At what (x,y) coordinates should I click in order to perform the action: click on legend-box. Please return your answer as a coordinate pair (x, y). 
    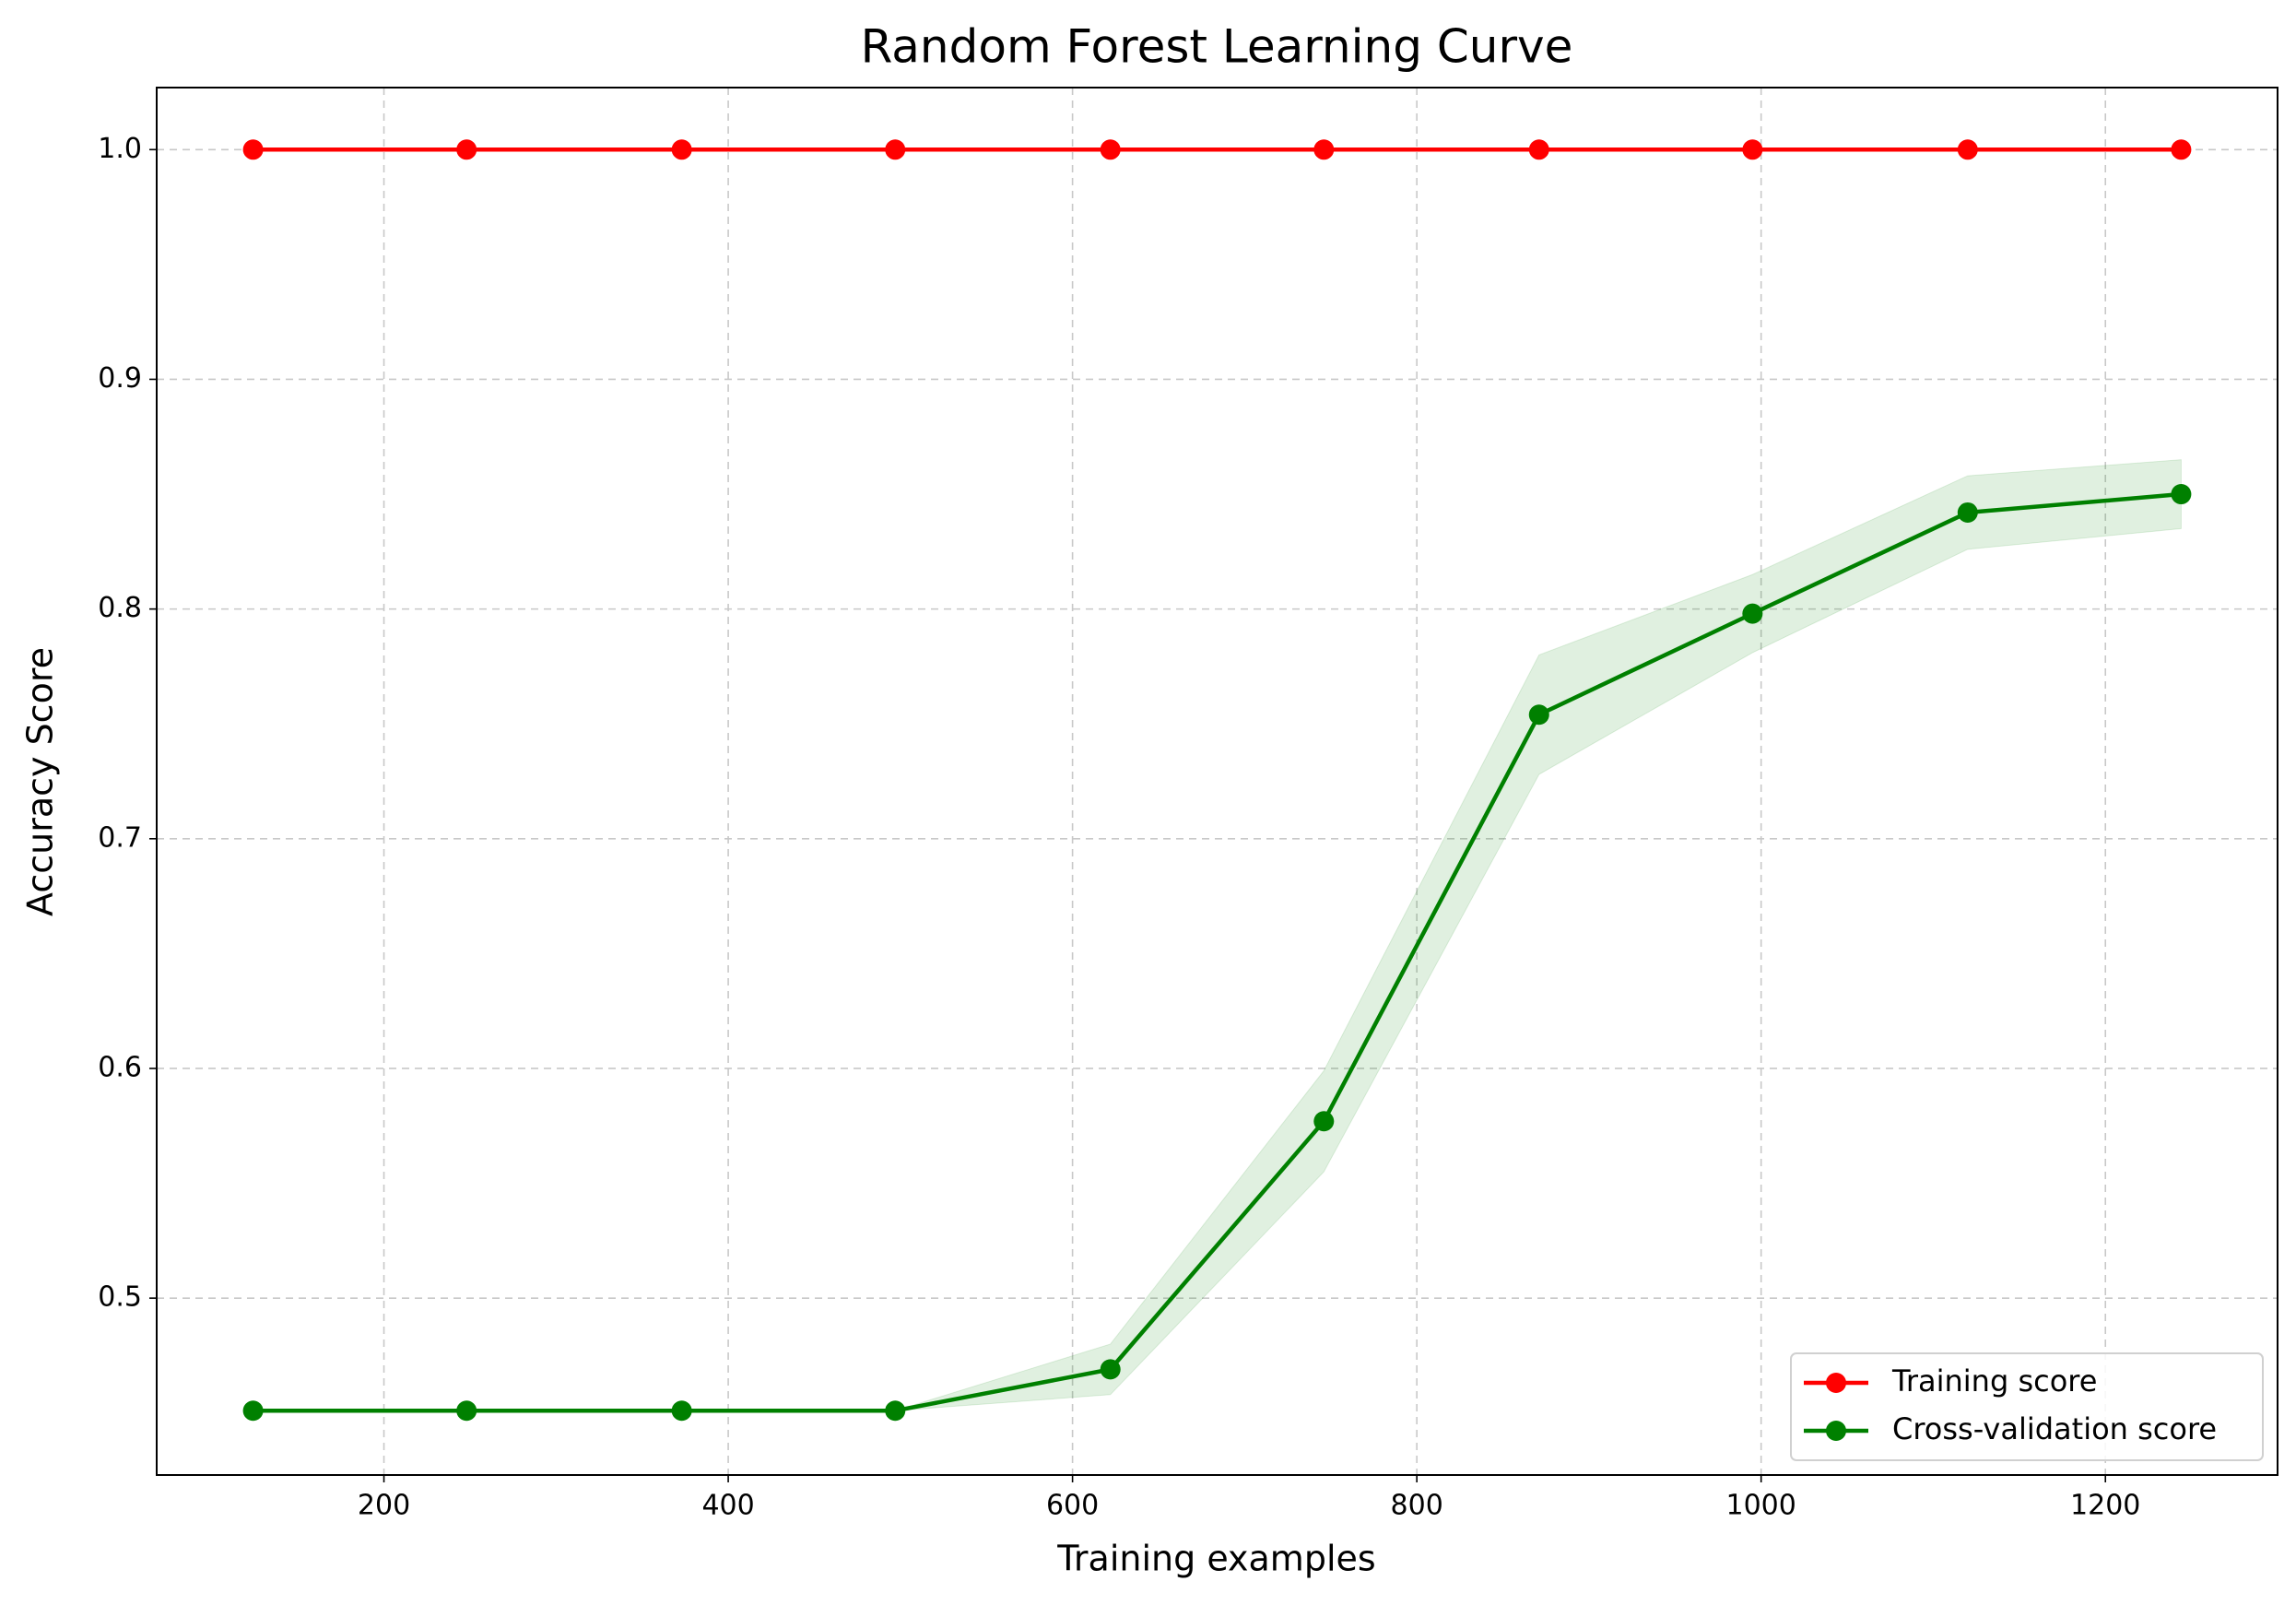
    Looking at the image, I should click on (2027, 1407).